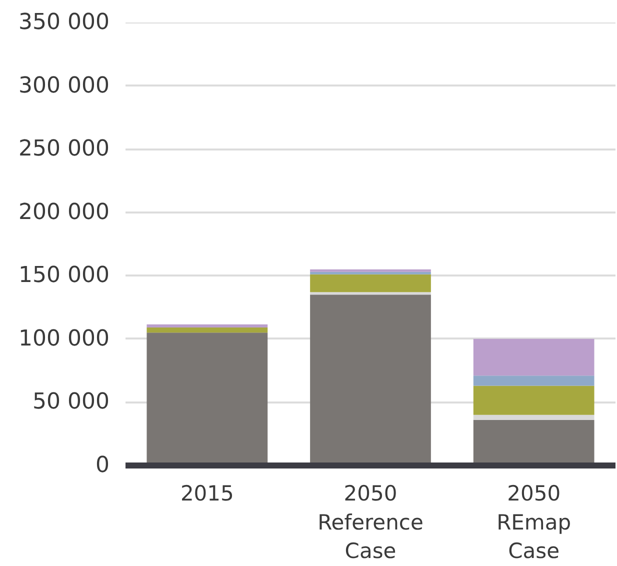 The height and width of the screenshot is (566, 617). I want to click on x-tick-label: 2050 REmap Case, so click(534, 523).